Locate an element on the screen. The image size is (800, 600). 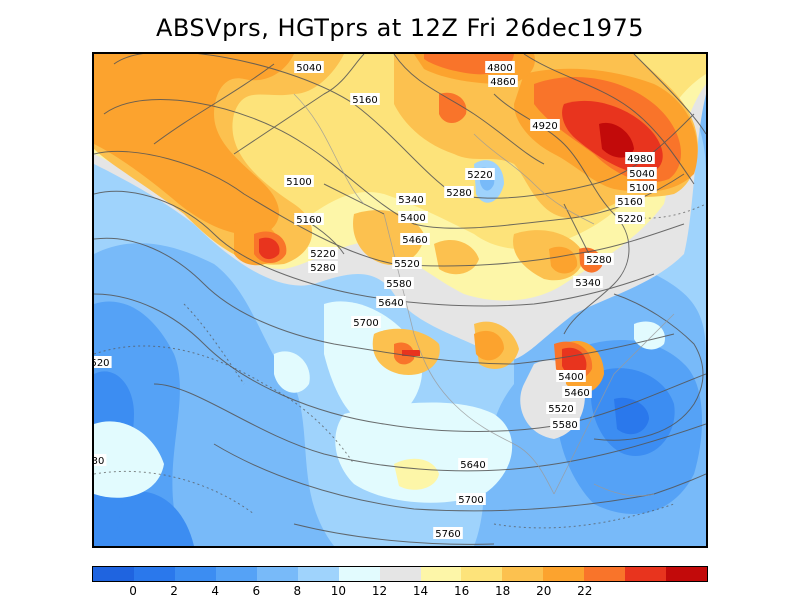
colorbar-tick-label: 22 is located at coordinates (585, 591).